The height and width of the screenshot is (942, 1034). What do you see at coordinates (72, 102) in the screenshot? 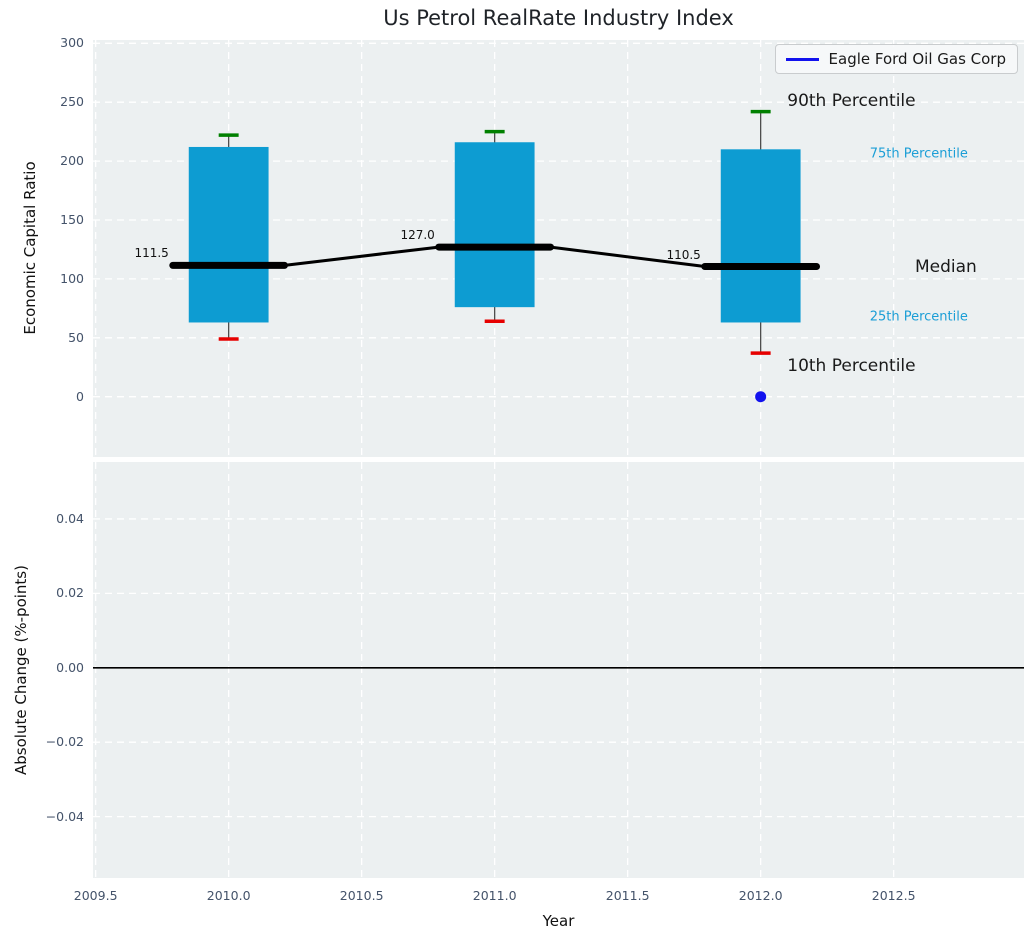
I see `y-tick-top-250: 250` at bounding box center [72, 102].